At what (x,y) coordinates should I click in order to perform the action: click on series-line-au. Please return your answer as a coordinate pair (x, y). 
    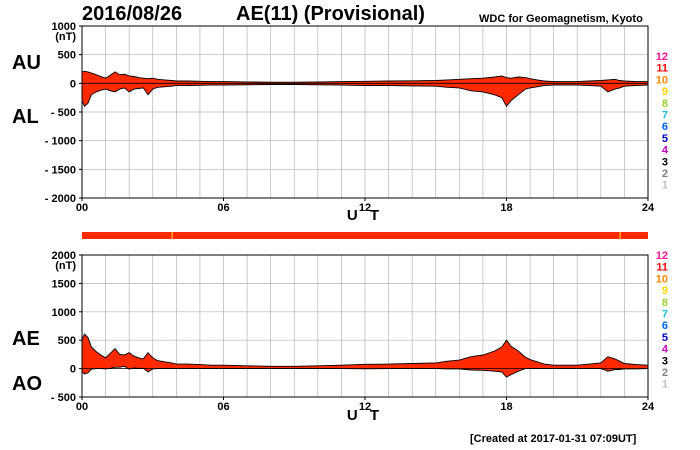
    Looking at the image, I should click on (364, 76).